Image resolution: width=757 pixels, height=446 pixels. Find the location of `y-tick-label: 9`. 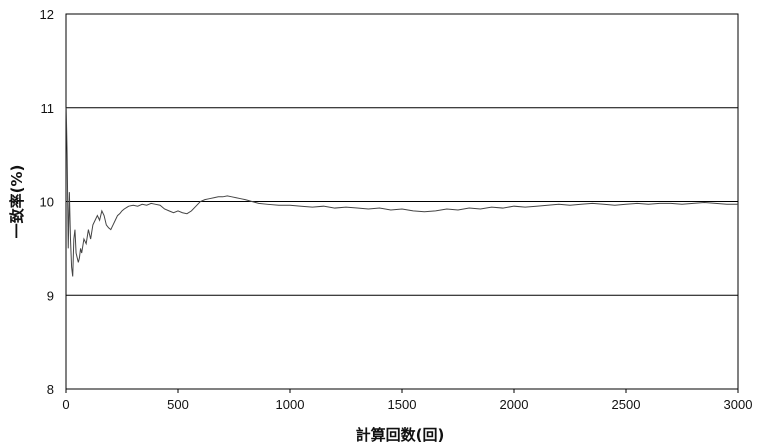

y-tick-label: 9 is located at coordinates (50, 295).